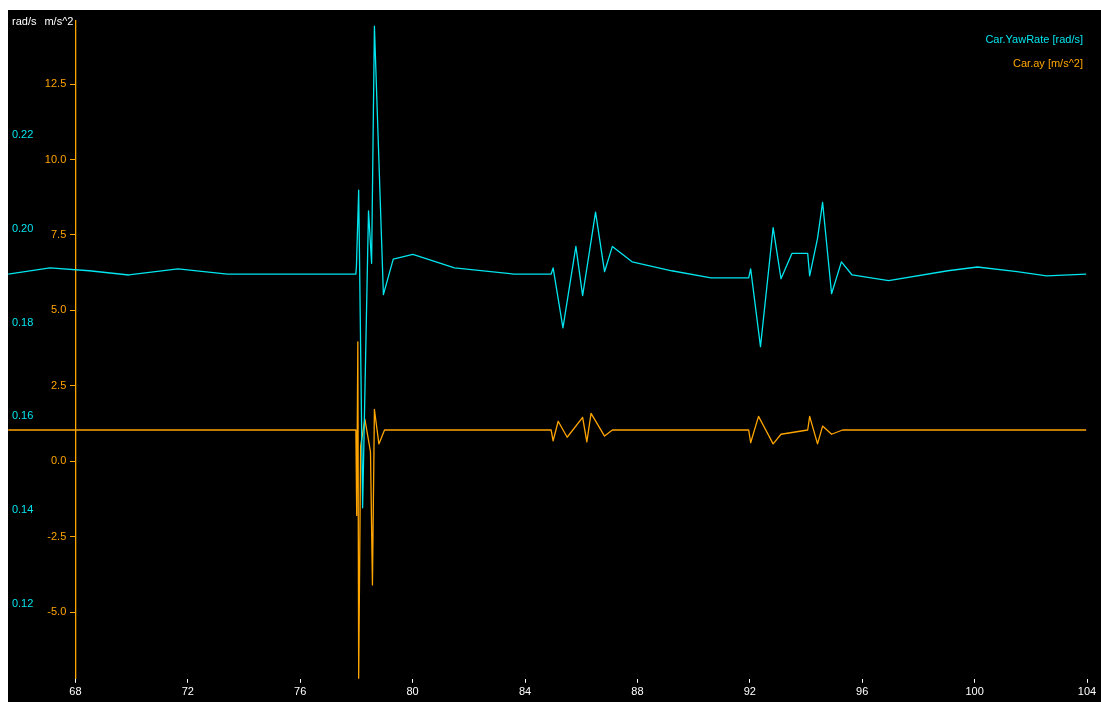 The height and width of the screenshot is (702, 1101). I want to click on x-tick-label: 80, so click(412, 691).